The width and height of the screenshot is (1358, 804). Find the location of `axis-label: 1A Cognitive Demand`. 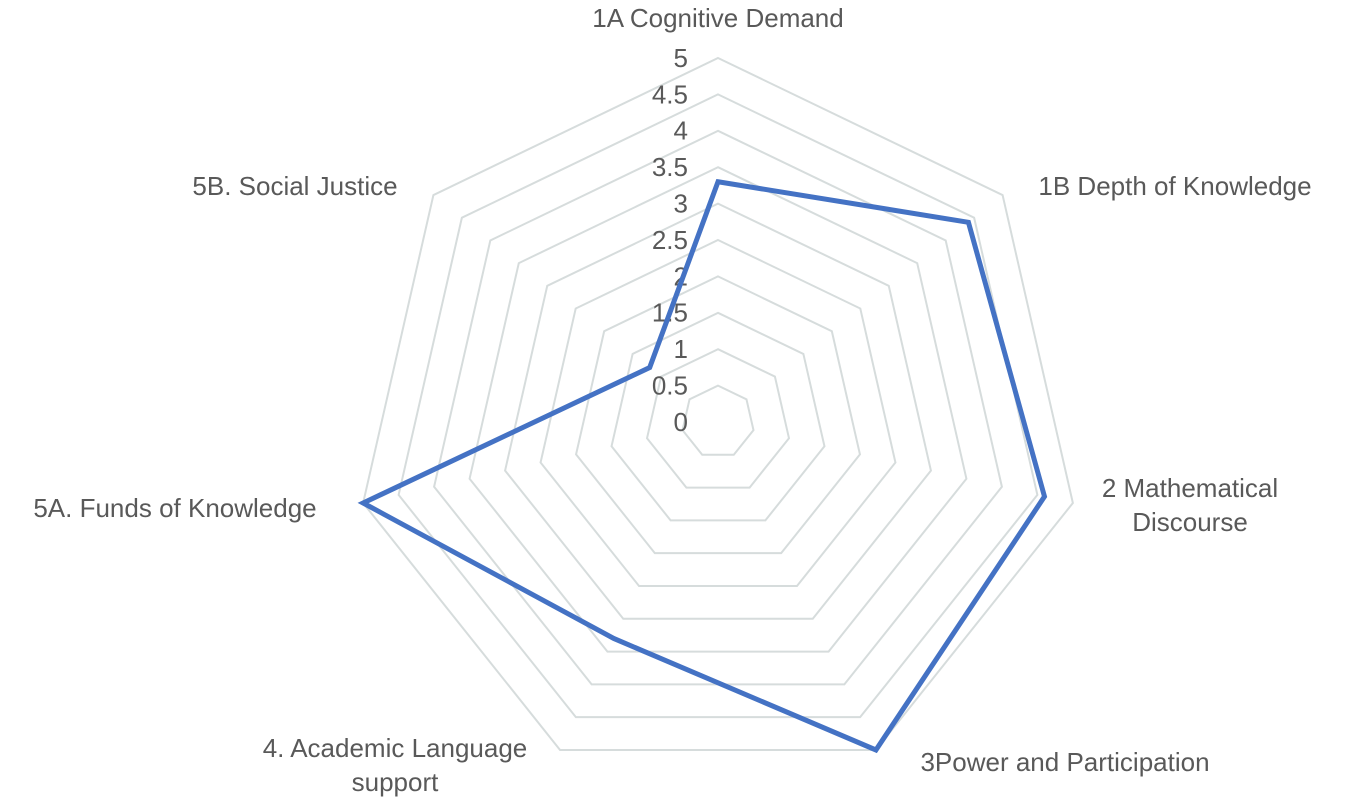

axis-label: 1A Cognitive Demand is located at coordinates (718, 18).